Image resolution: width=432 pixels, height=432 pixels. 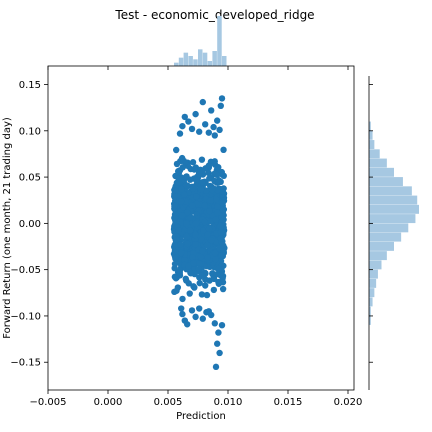 I want to click on x-tick-label: −0.005, so click(x=47, y=402).